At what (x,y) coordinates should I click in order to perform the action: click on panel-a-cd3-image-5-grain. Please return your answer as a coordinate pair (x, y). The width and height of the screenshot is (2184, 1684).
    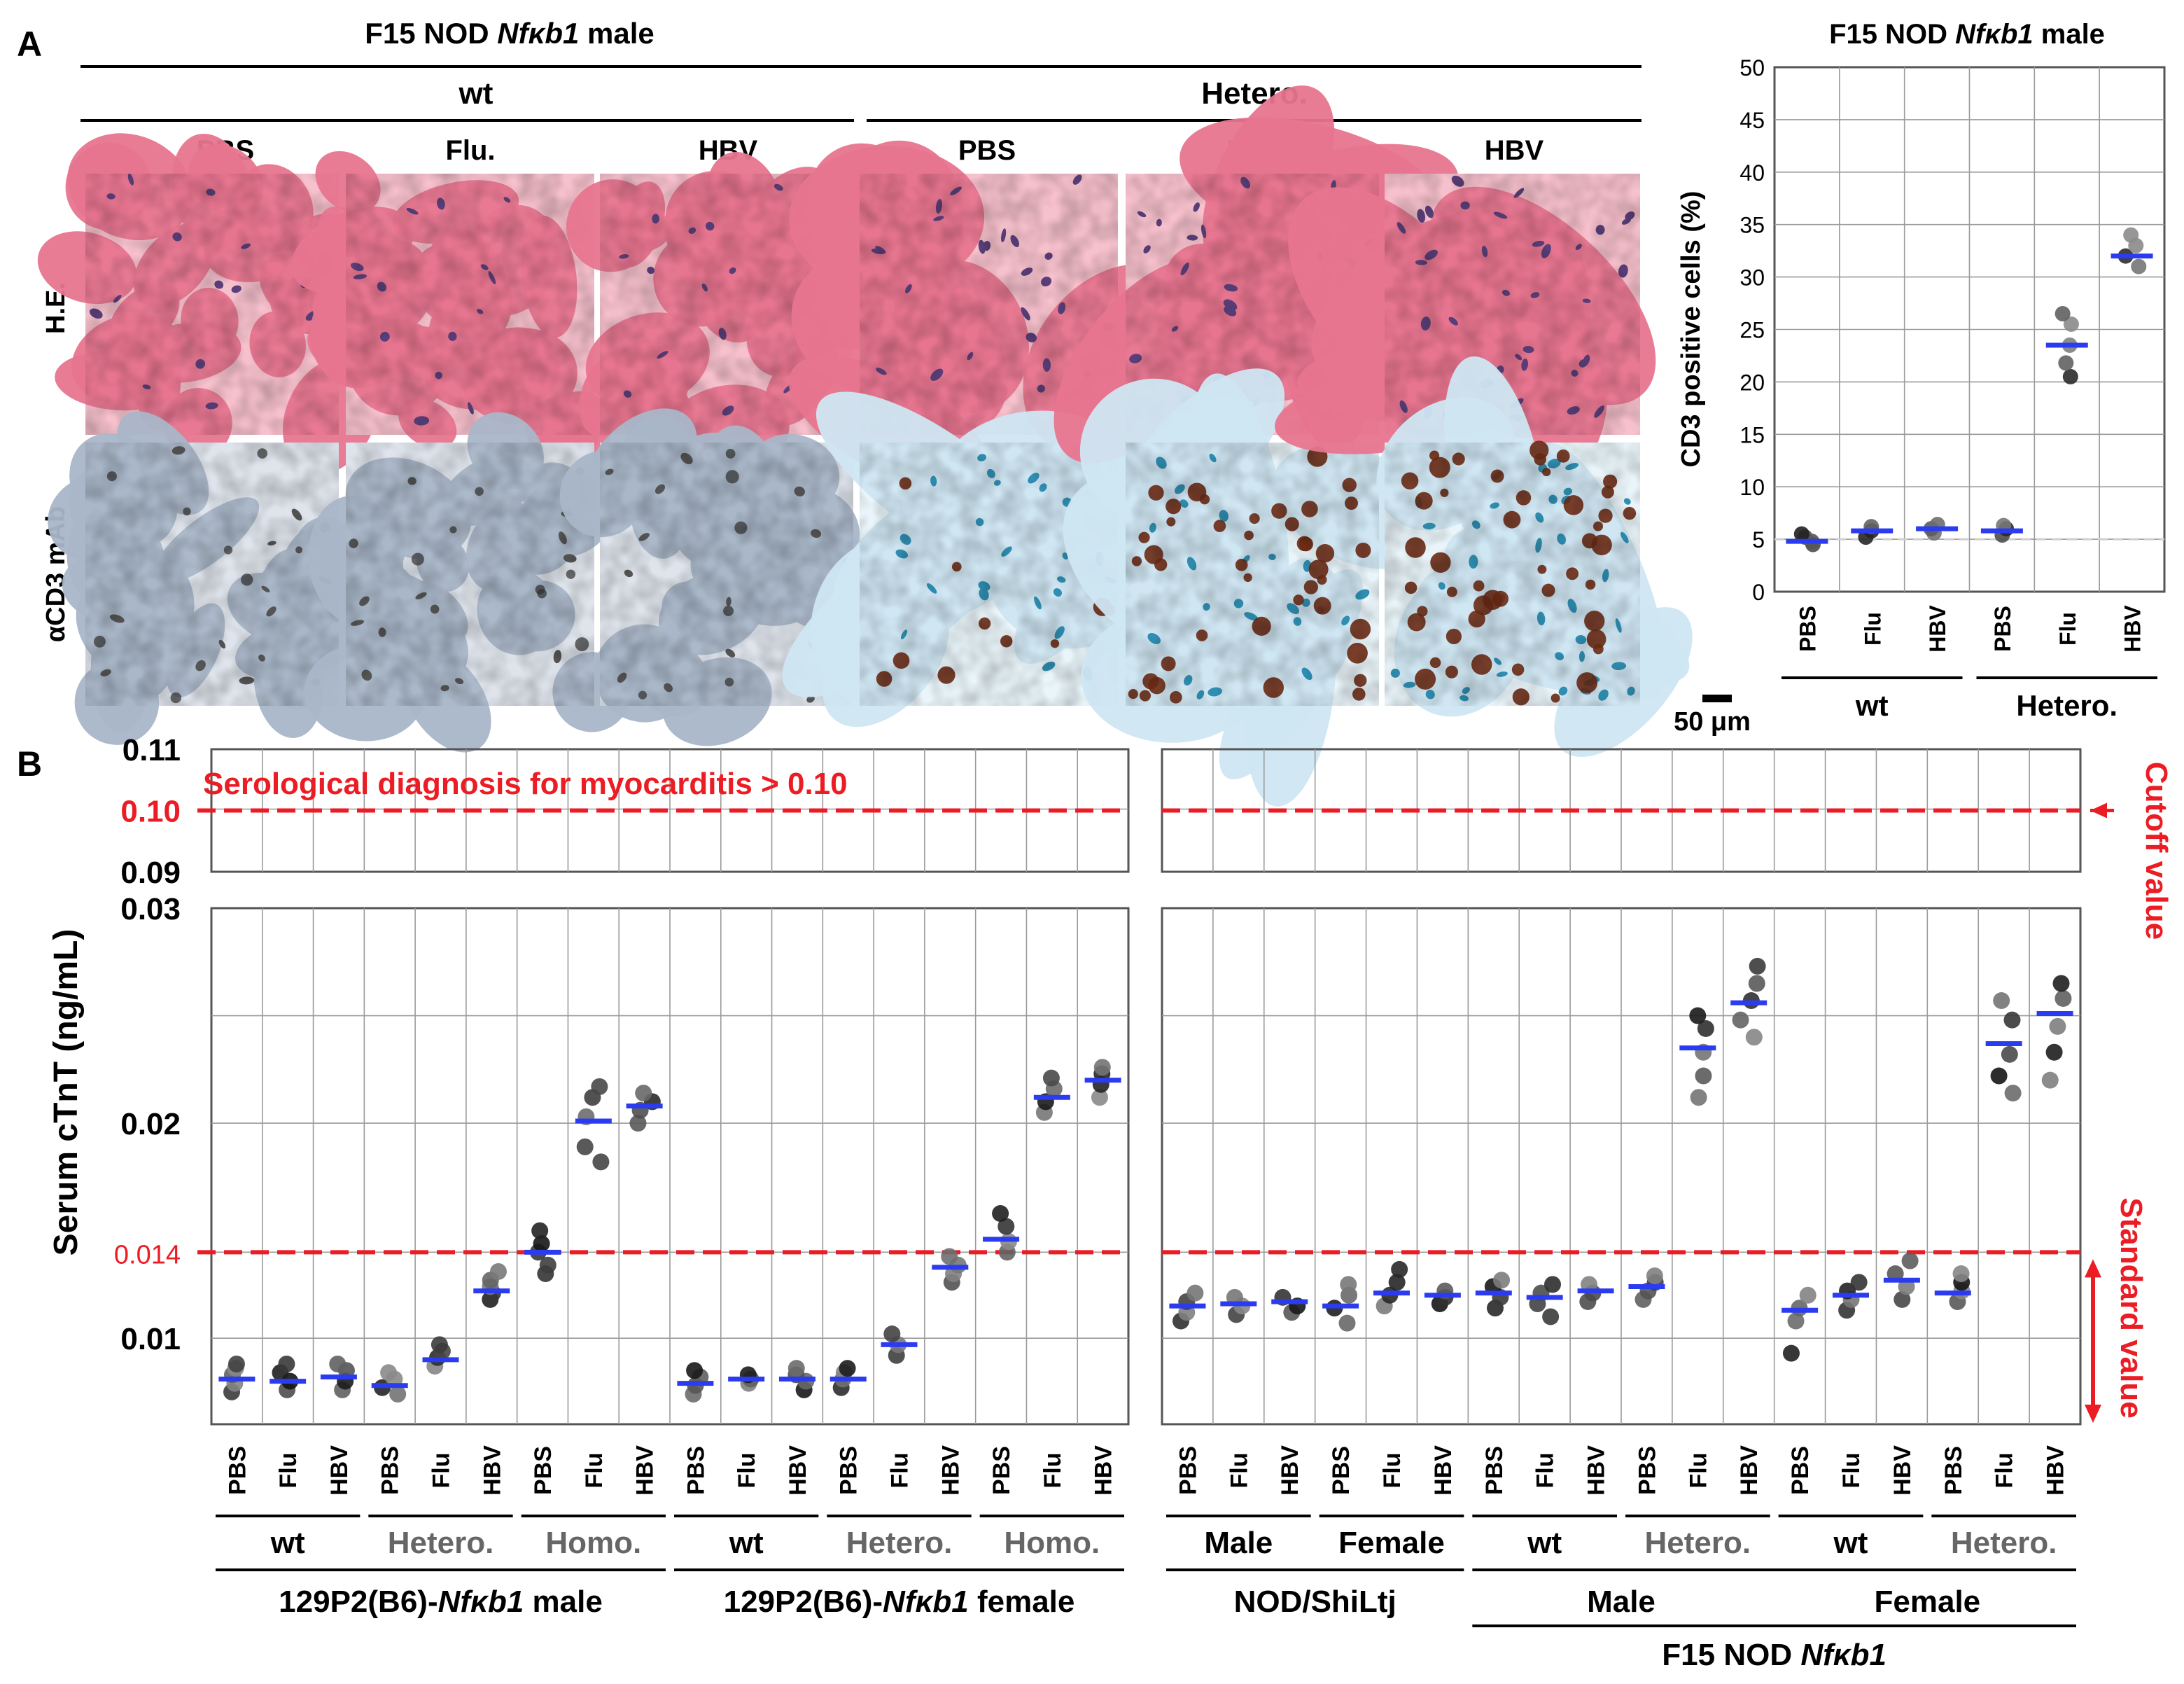
    Looking at the image, I should click on (1512, 574).